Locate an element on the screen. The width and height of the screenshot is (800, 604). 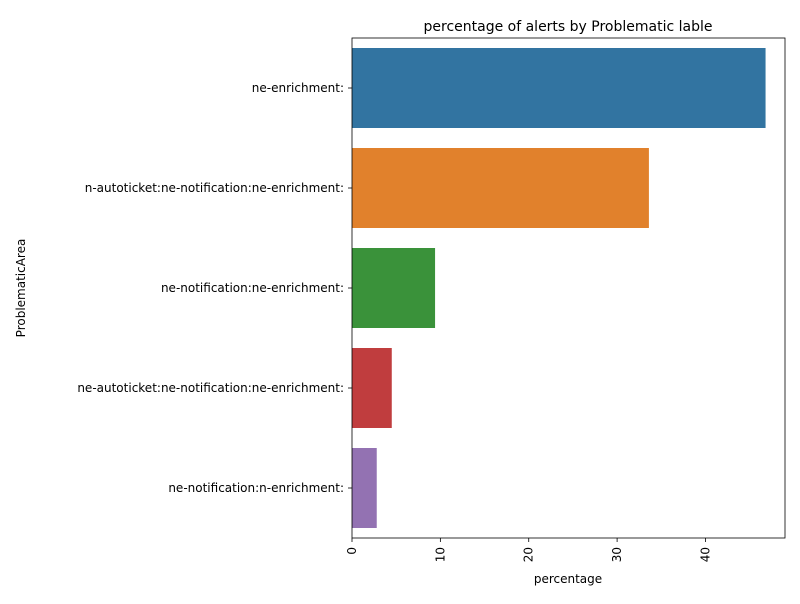
y-tick-label: ne-enrichment: is located at coordinates (298, 88).